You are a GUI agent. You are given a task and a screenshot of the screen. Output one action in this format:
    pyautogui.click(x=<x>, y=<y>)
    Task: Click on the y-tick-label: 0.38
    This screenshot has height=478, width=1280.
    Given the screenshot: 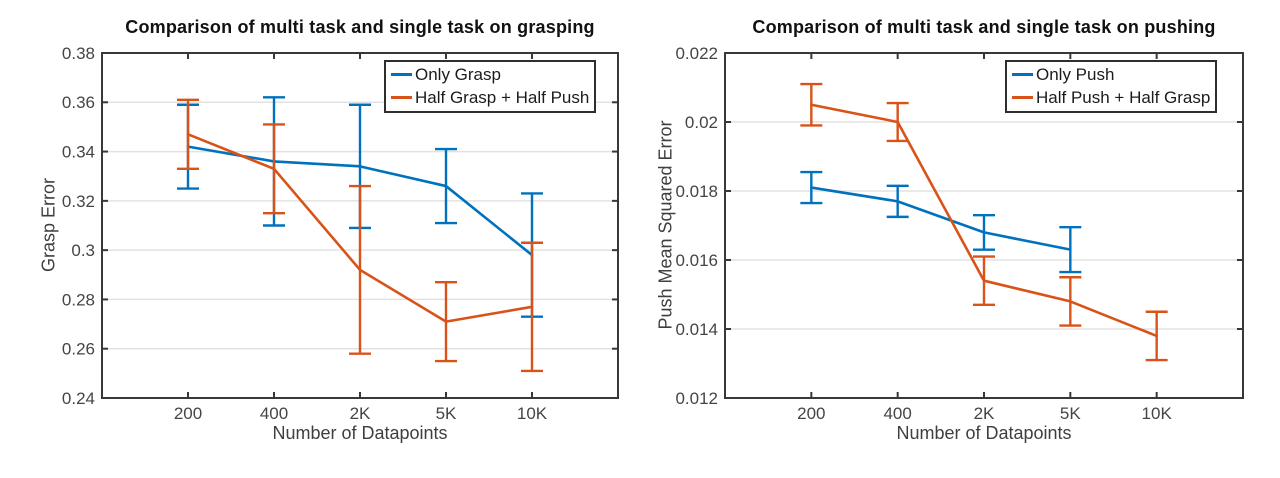 What is the action you would take?
    pyautogui.click(x=78, y=53)
    